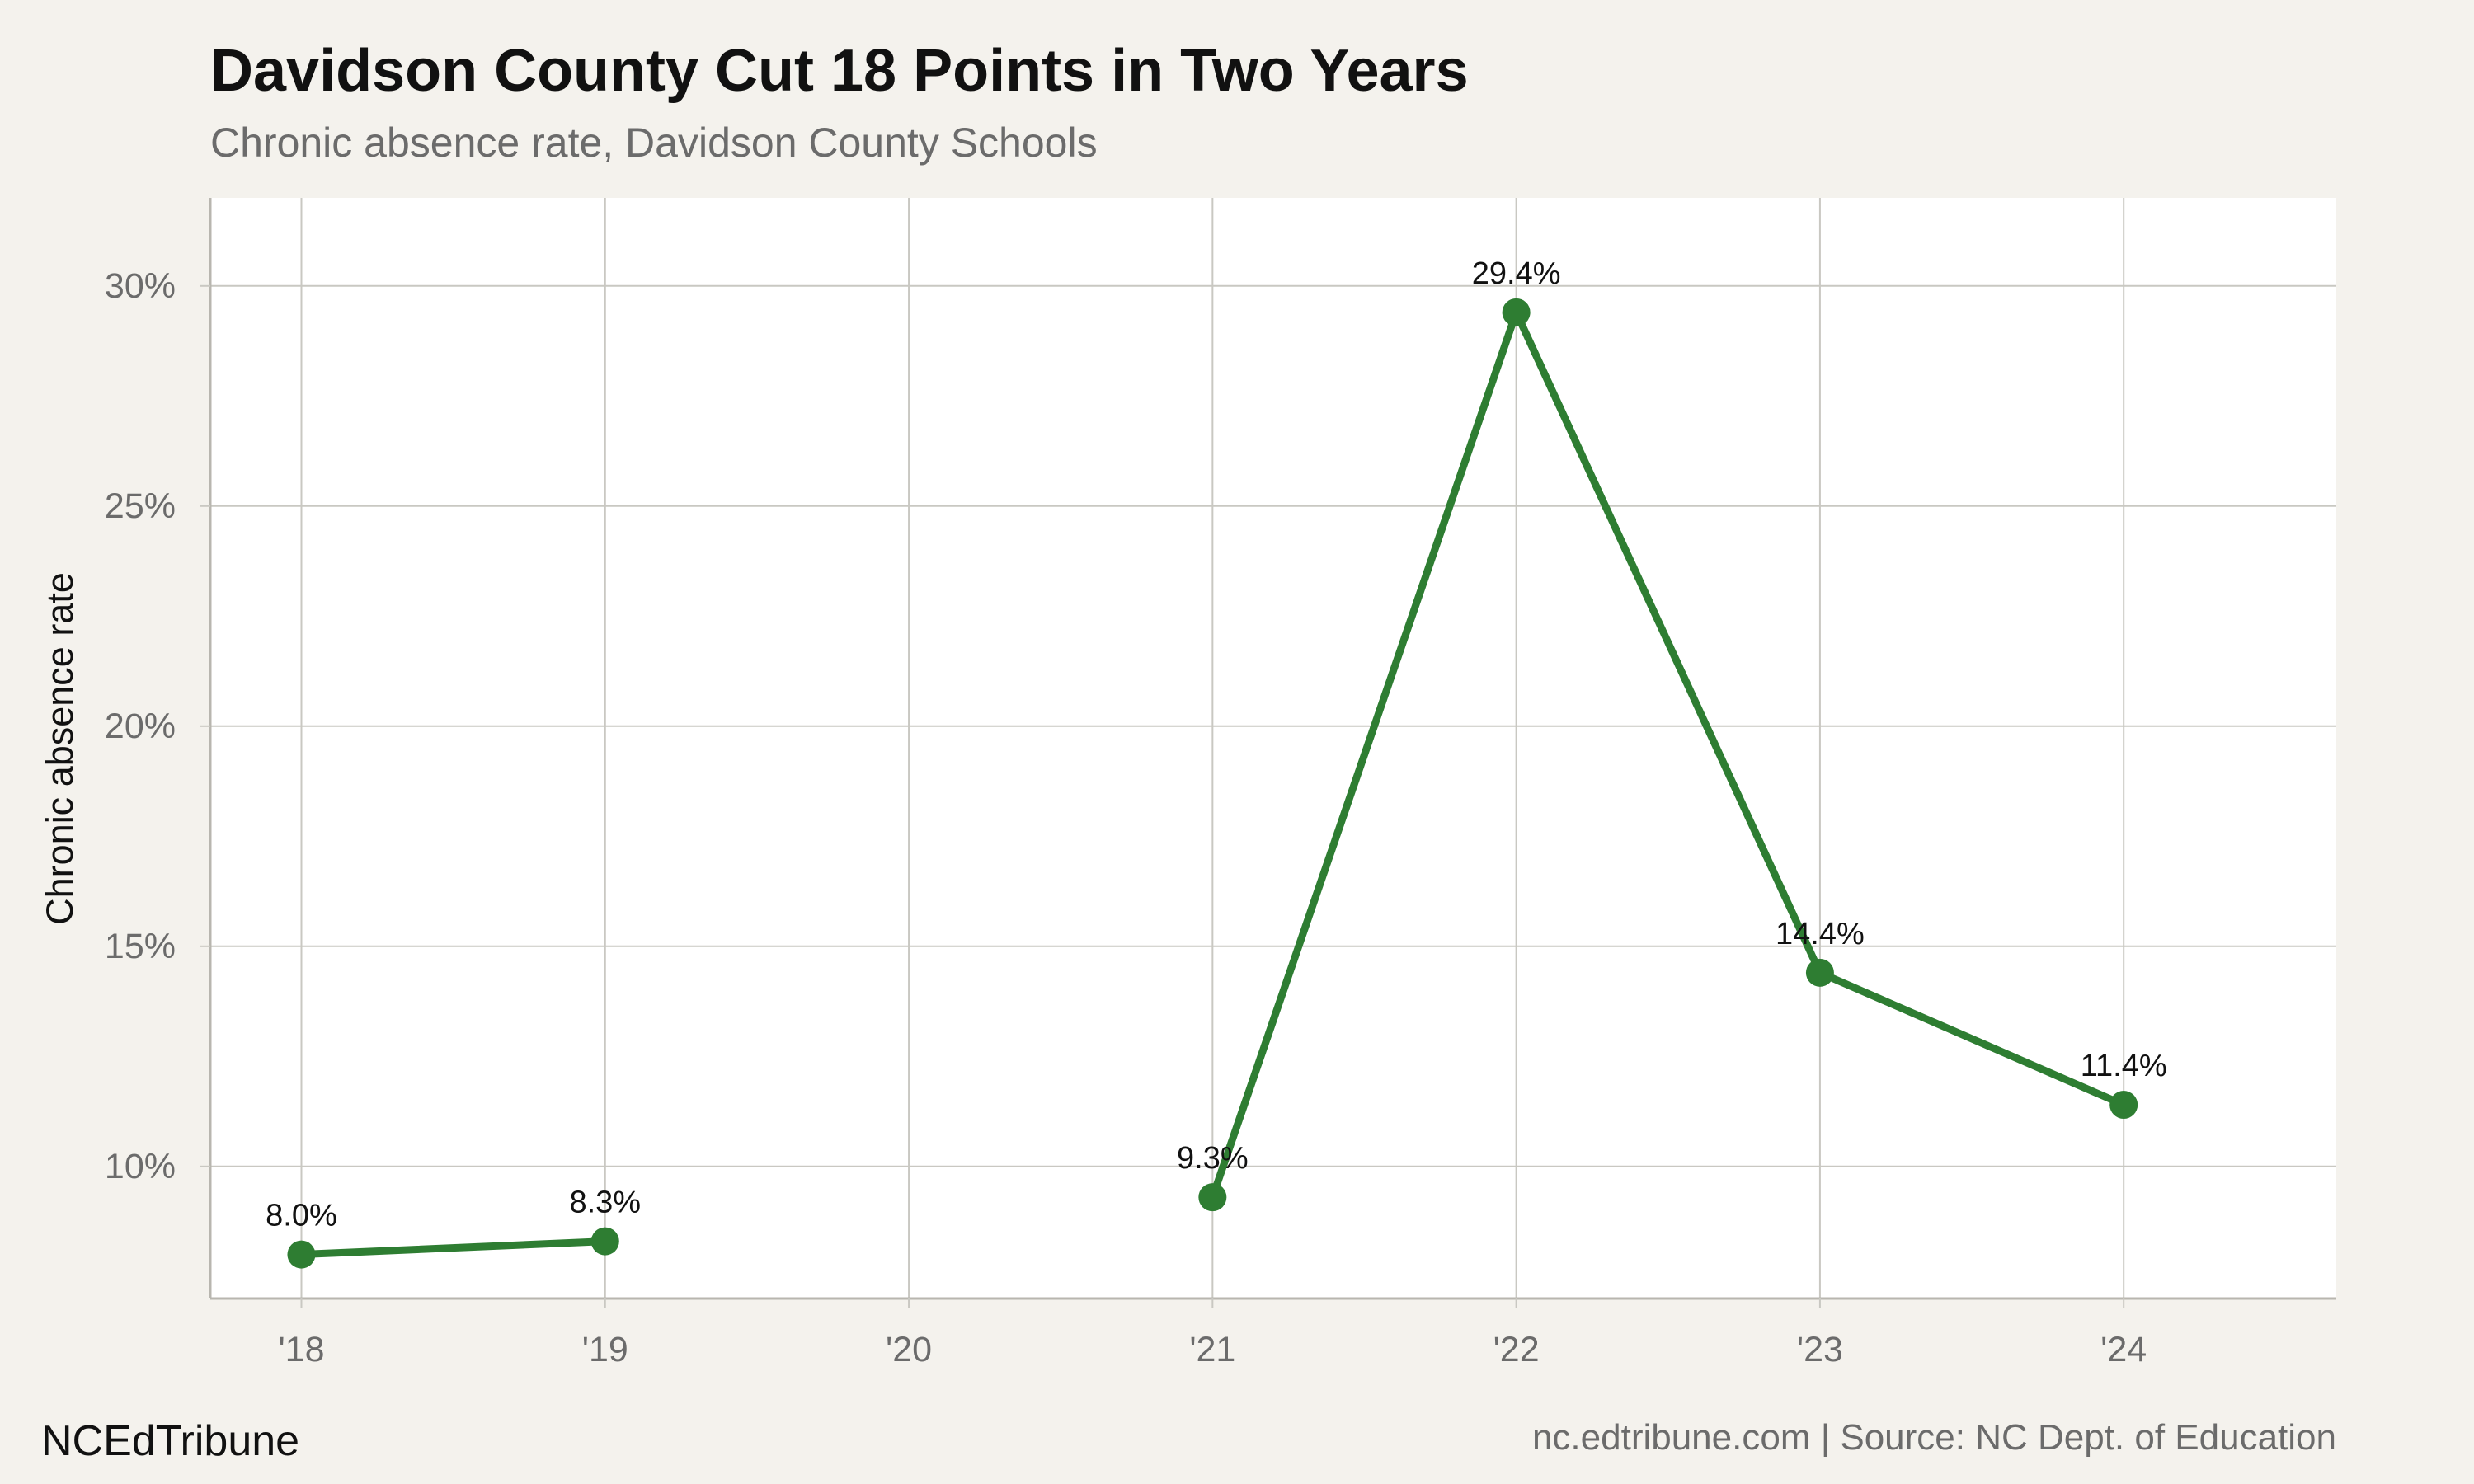 This screenshot has height=1484, width=2474. What do you see at coordinates (140, 506) in the screenshot?
I see `y-tick-label: 25%` at bounding box center [140, 506].